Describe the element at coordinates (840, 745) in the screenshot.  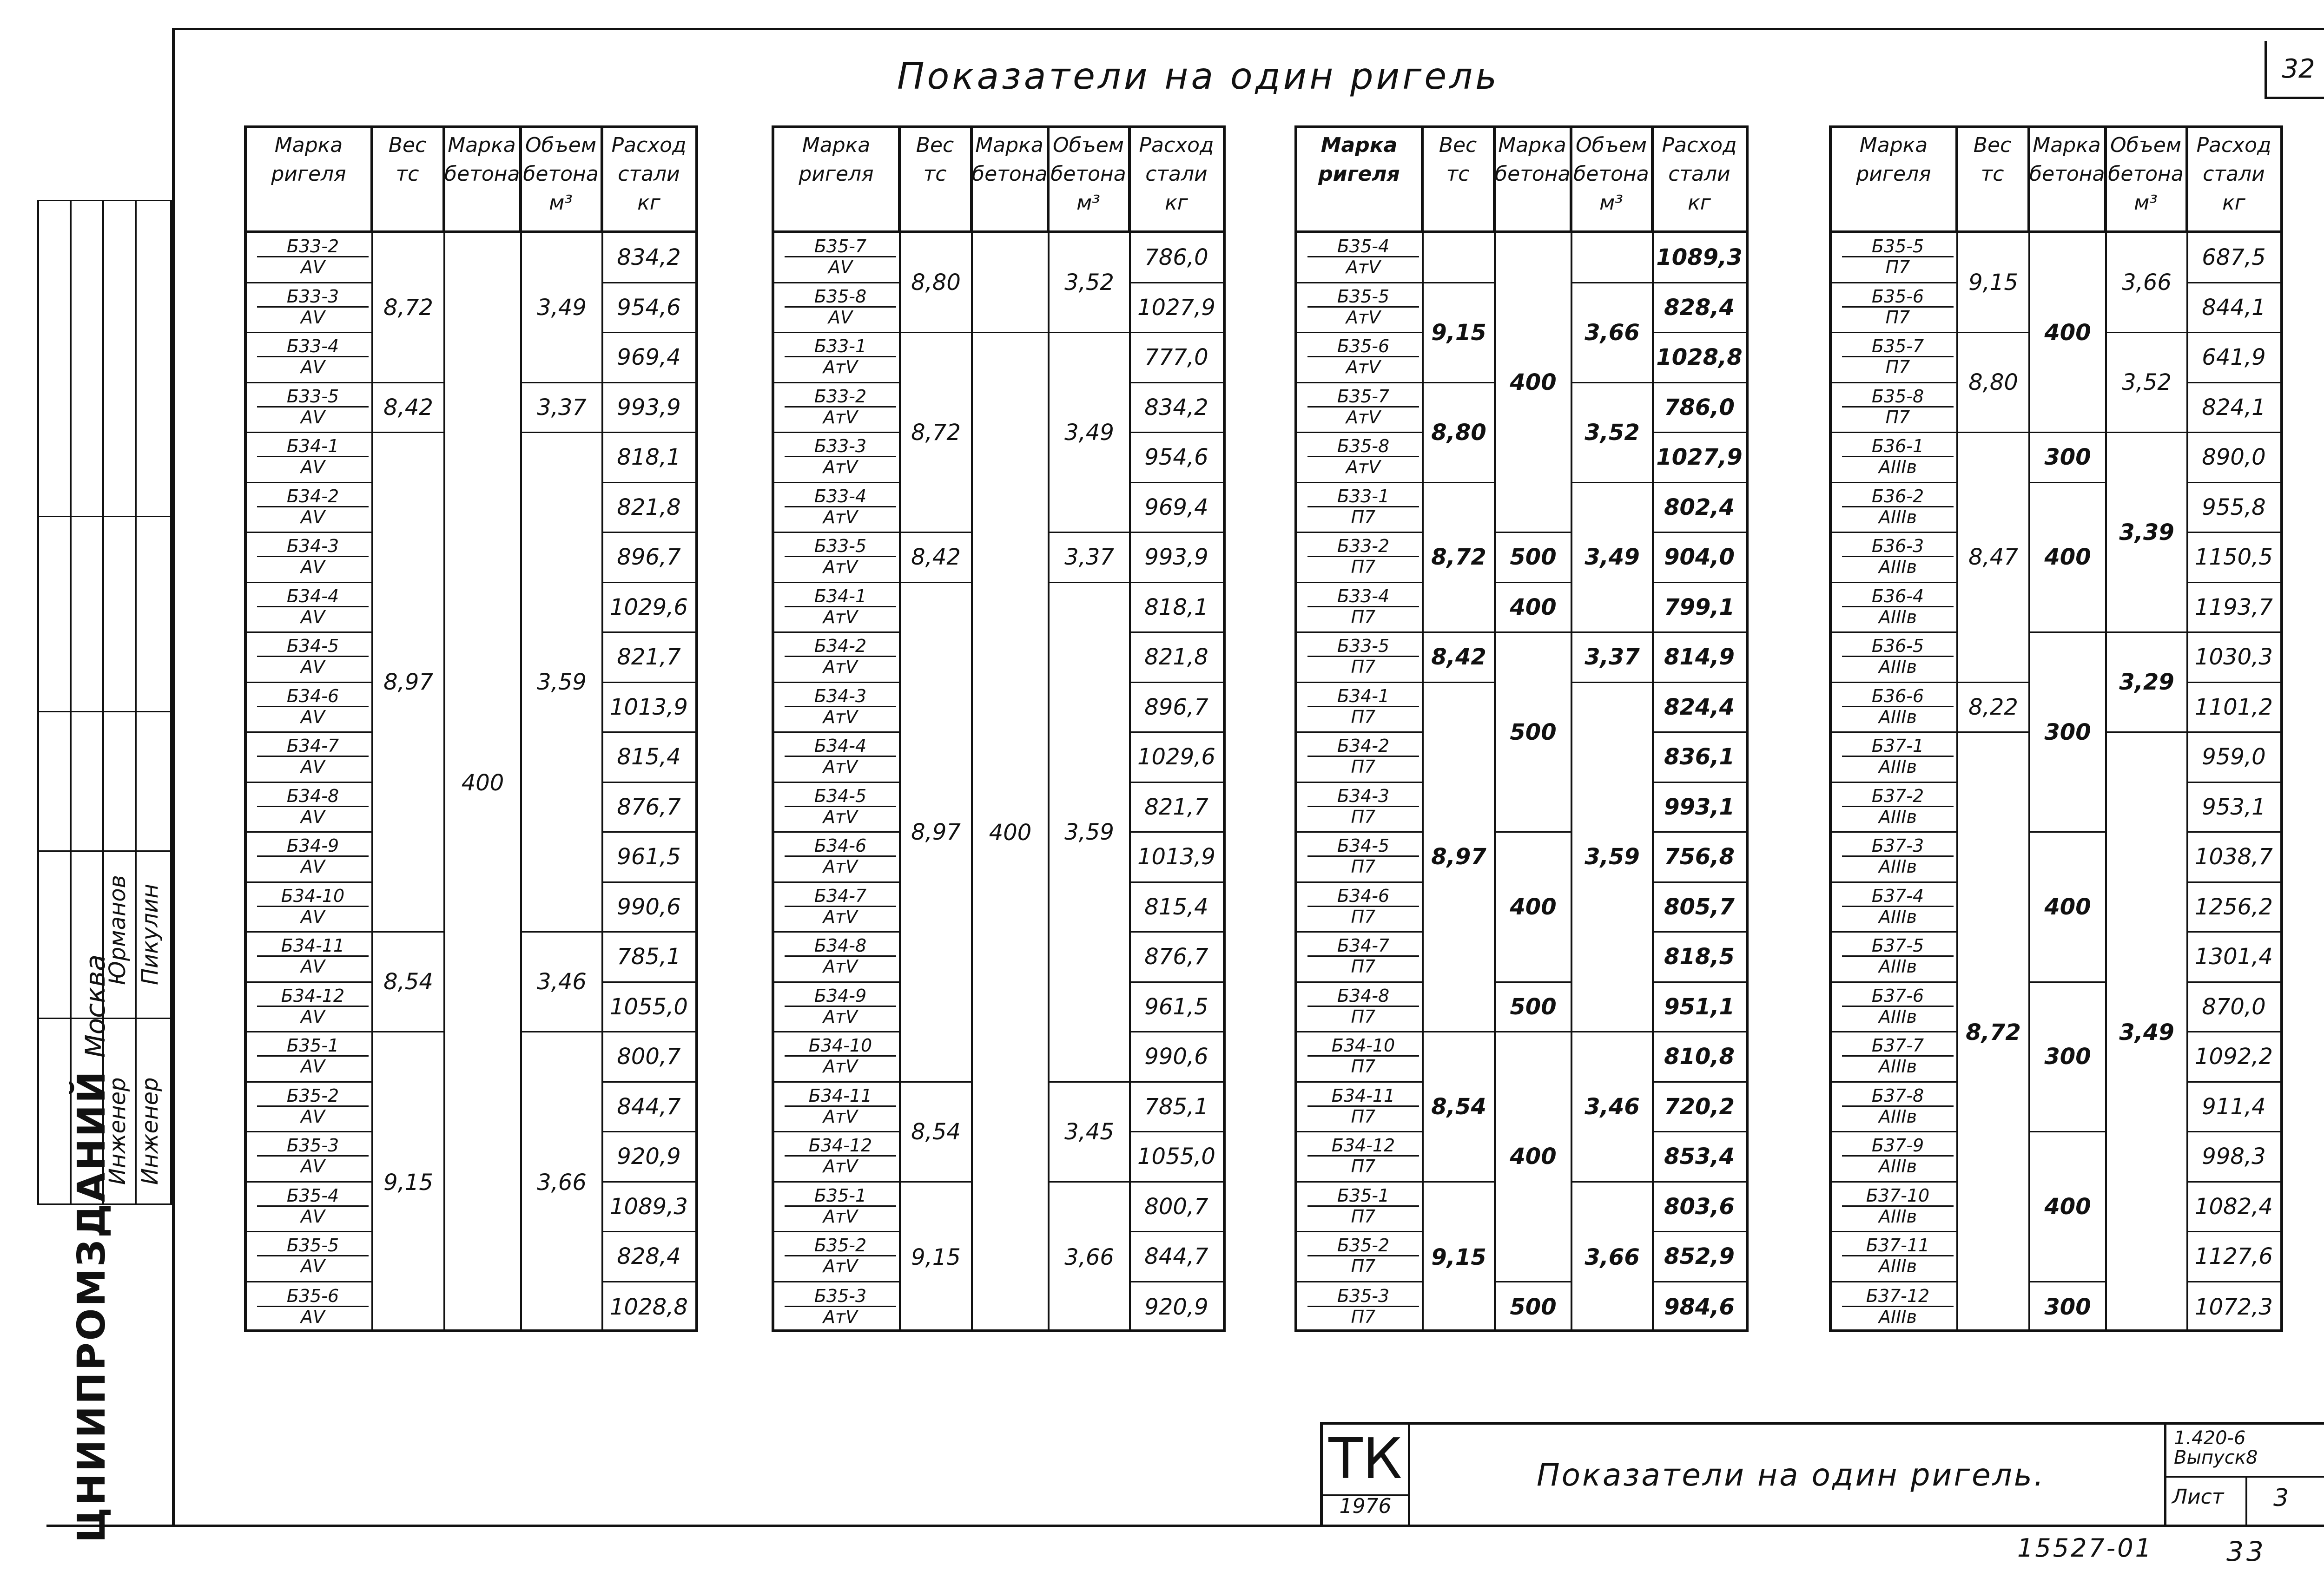
I see `mark-code: Б34-4` at that location.